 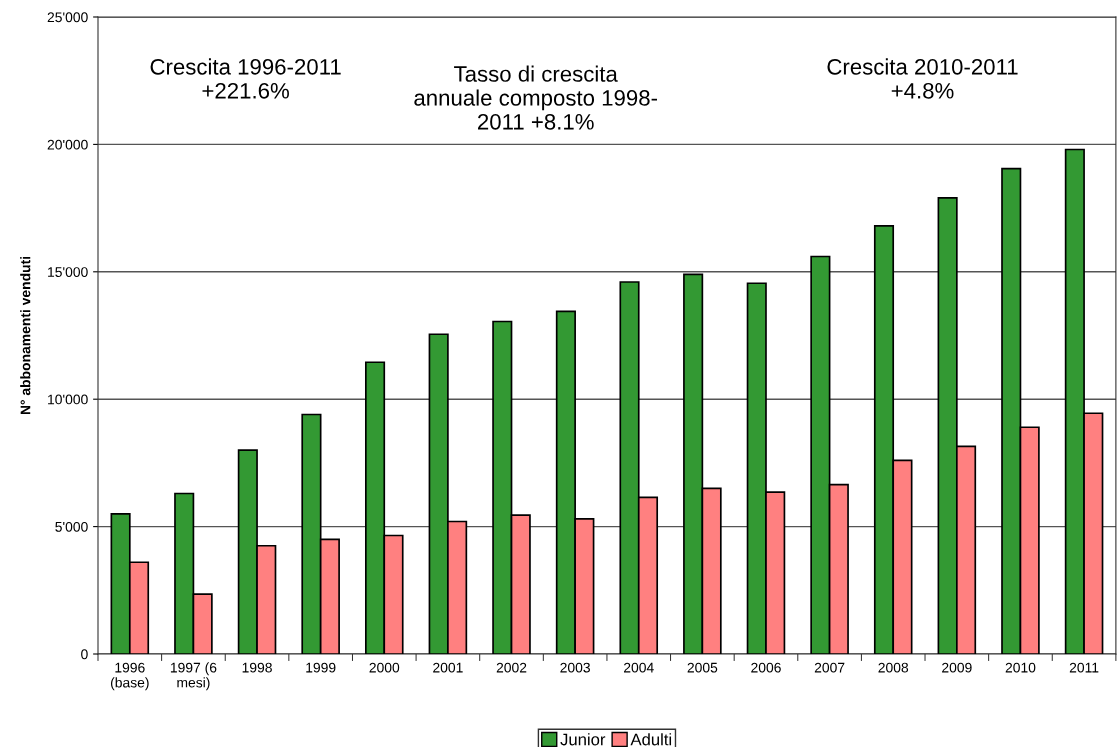 What do you see at coordinates (25, 335) in the screenshot?
I see `y-axis-title: N° abbonamenti venduti` at bounding box center [25, 335].